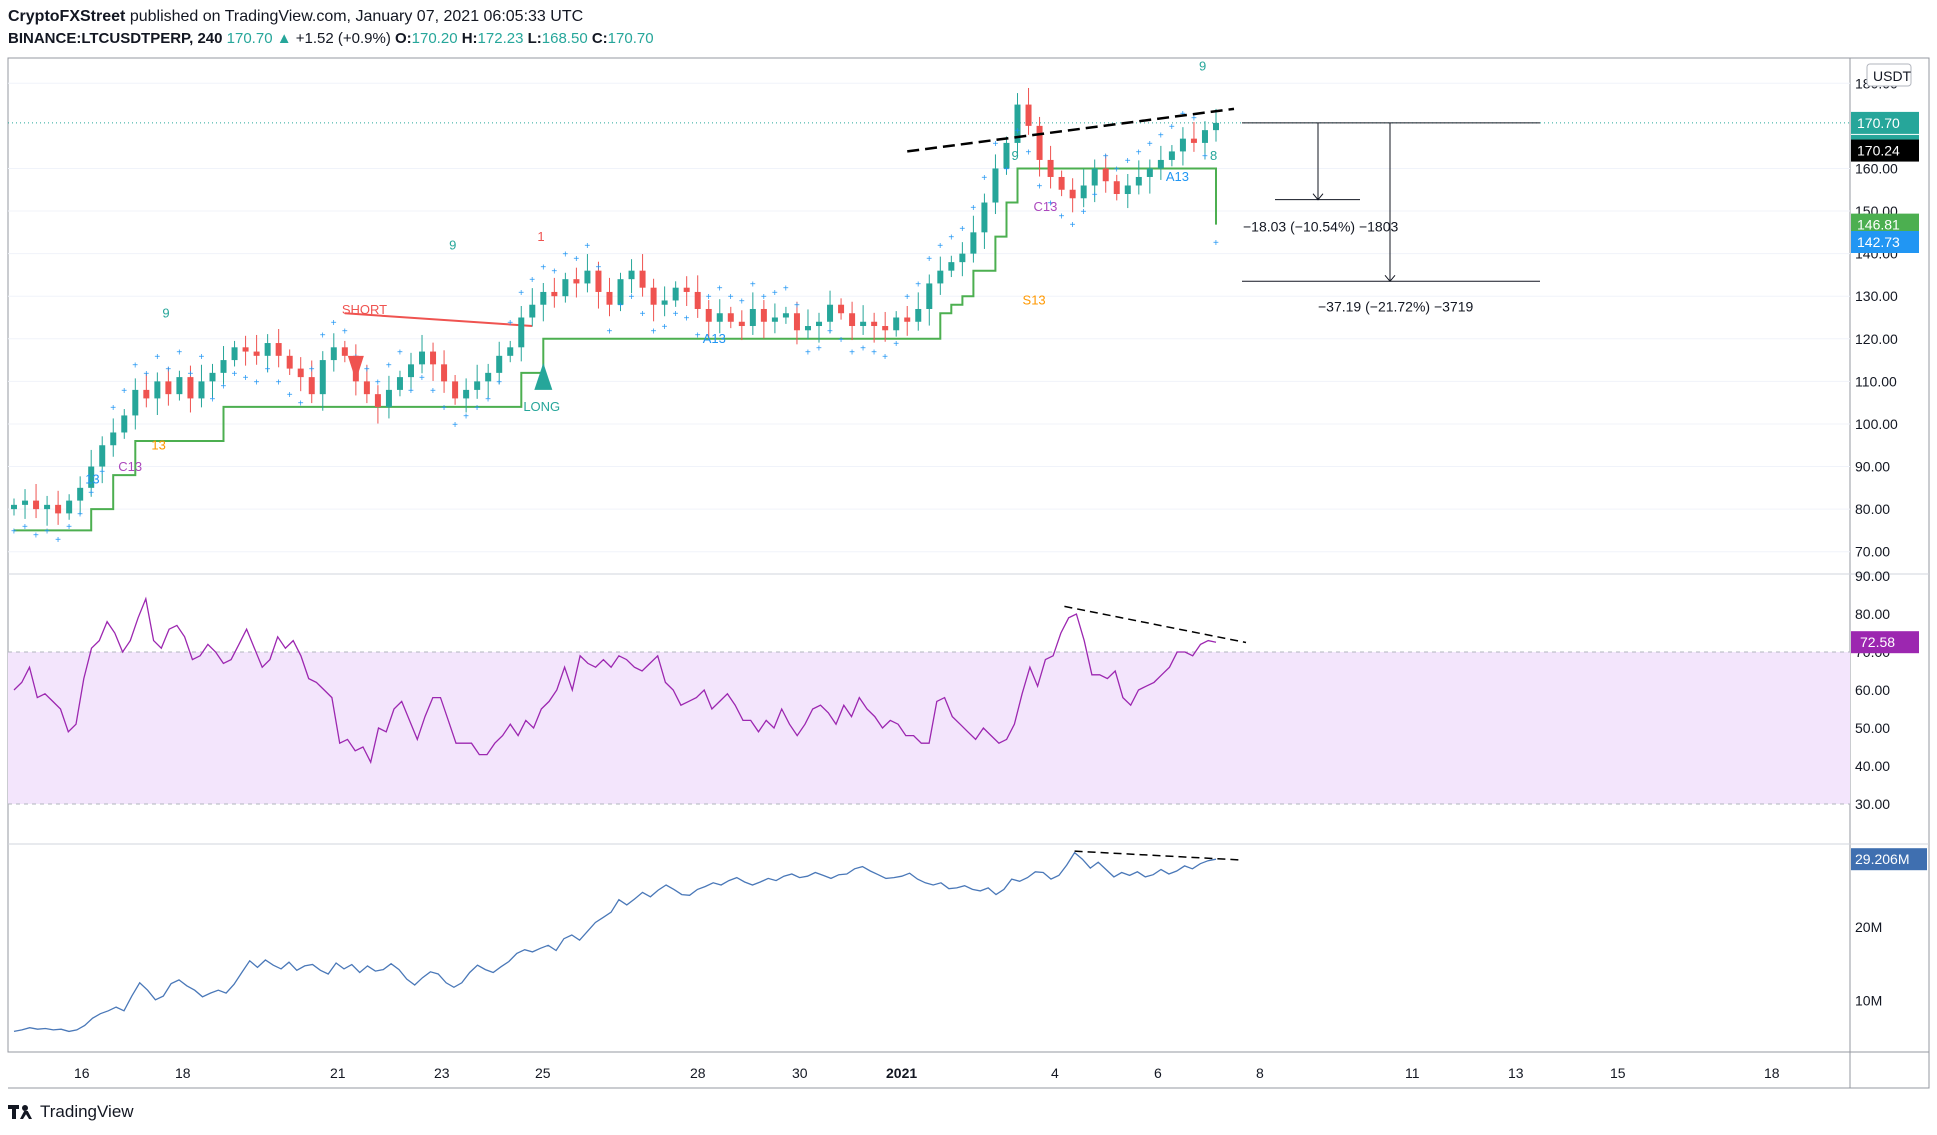  What do you see at coordinates (1885, 642) in the screenshot?
I see `rsi-tag-bg` at bounding box center [1885, 642].